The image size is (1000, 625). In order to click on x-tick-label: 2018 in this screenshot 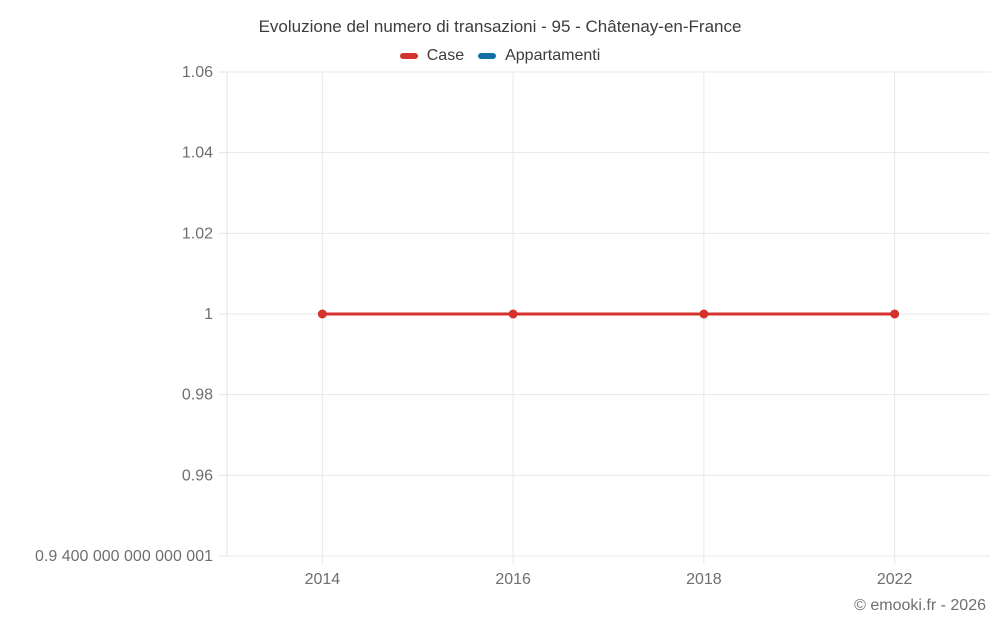, I will do `click(704, 579)`.